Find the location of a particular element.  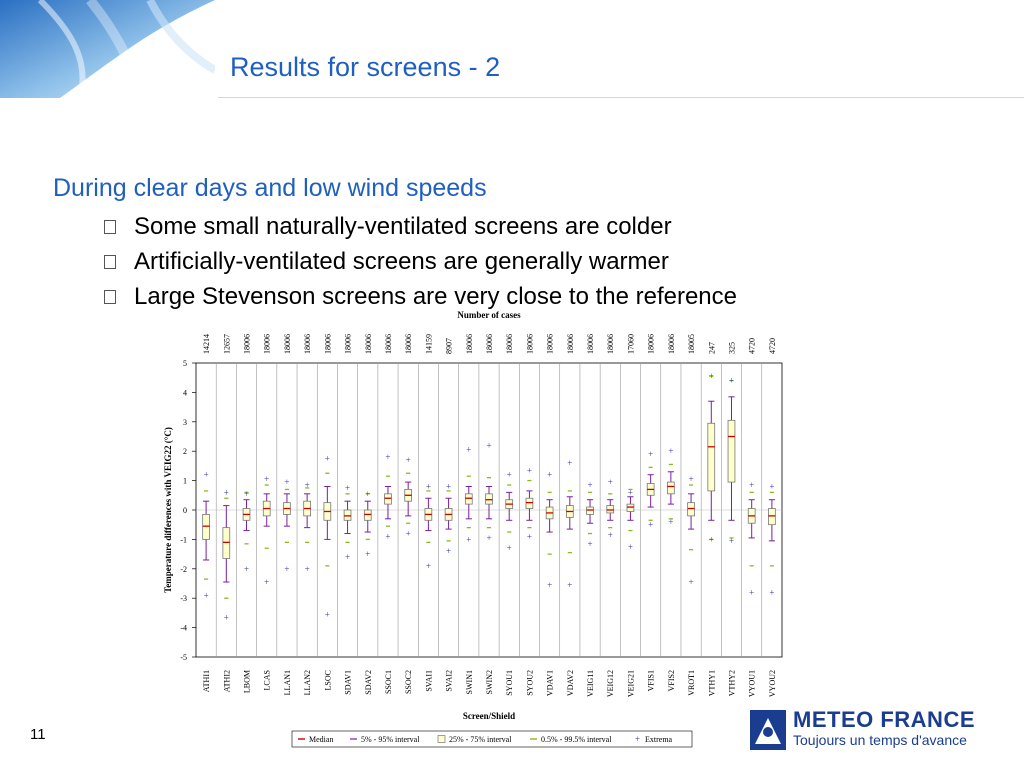

case-count-label: 325 is located at coordinates (731, 348).